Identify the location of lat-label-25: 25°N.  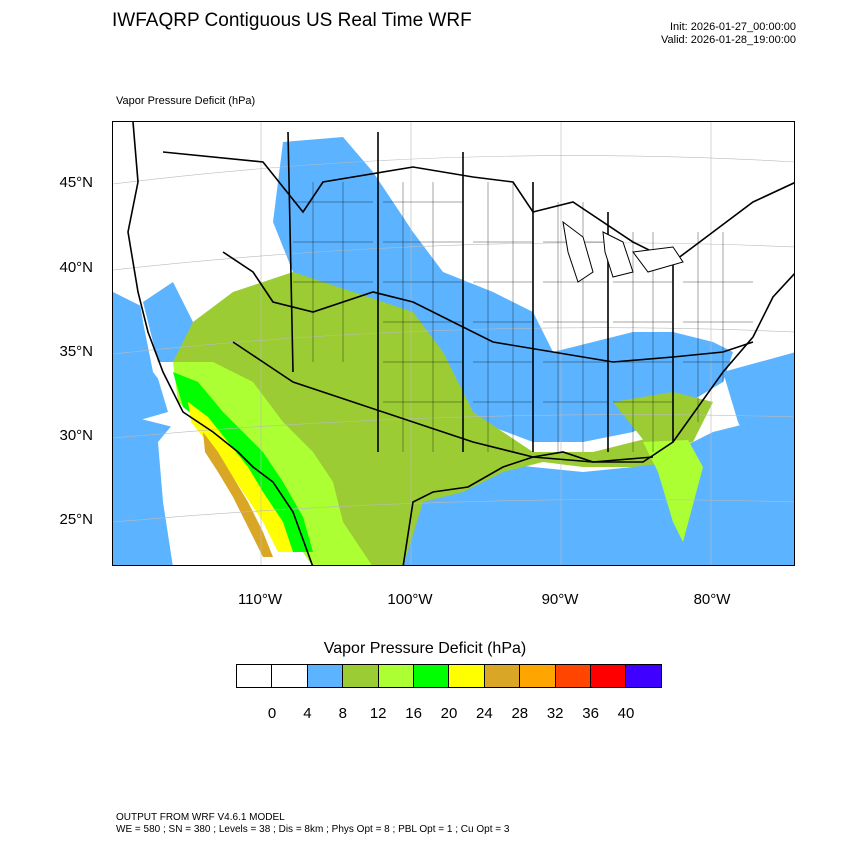
(76, 519).